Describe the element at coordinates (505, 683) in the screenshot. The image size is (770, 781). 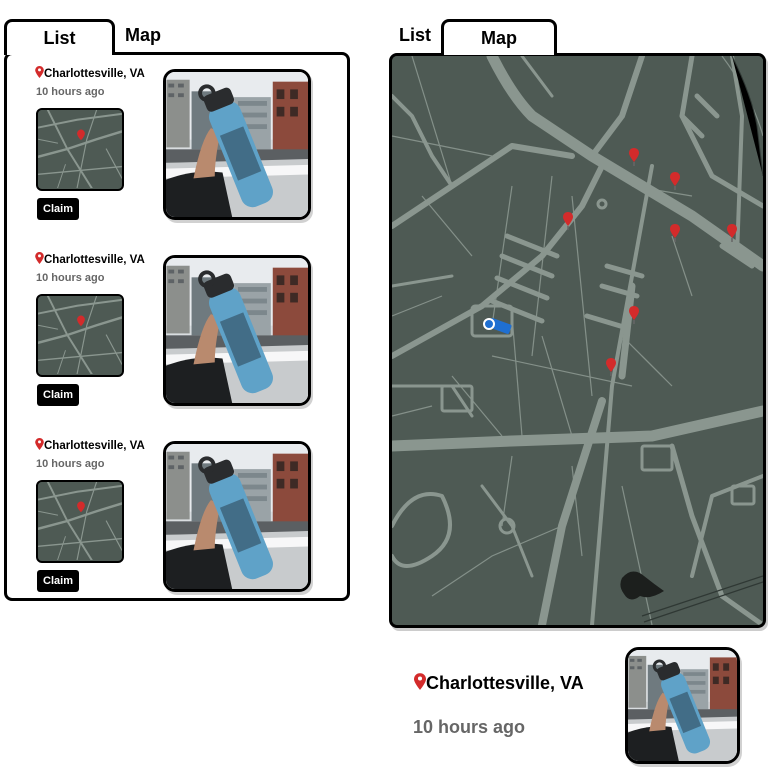
I see `detail-location-text: Charlottesville, VA` at that location.